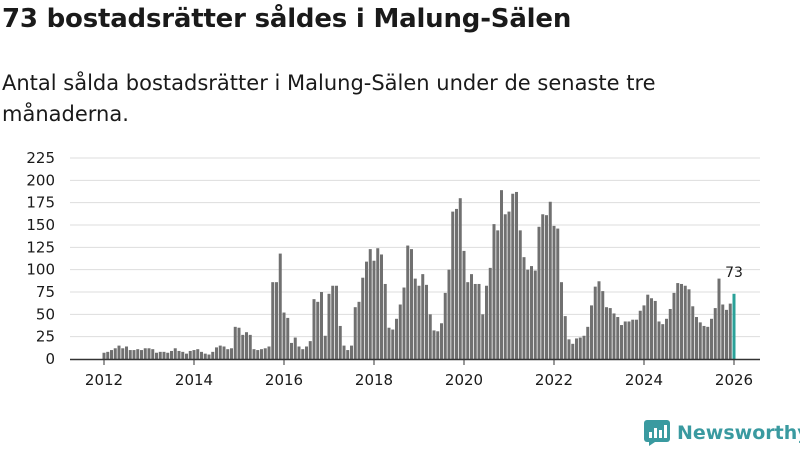  Describe the element at coordinates (50, 359) in the screenshot. I see `y-tick-label: 0` at that location.